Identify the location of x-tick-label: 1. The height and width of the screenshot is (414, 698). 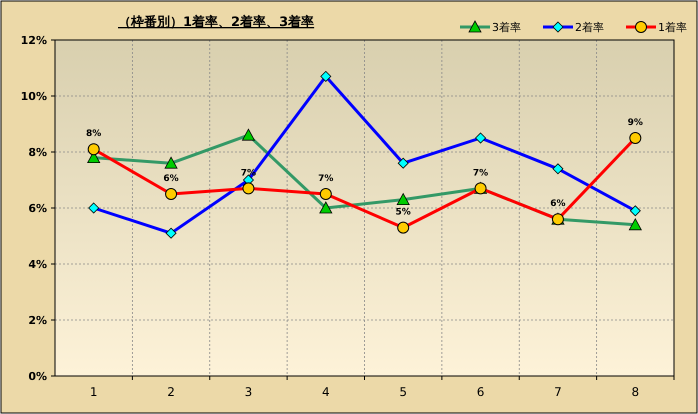
(94, 392).